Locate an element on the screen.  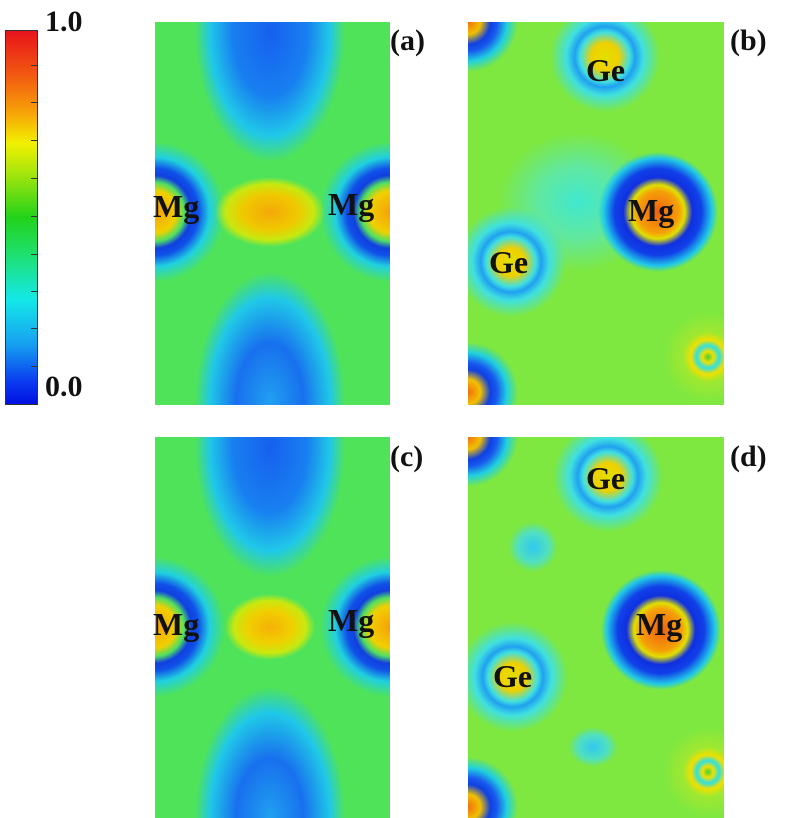
panel-label: (c) is located at coordinates (407, 456).